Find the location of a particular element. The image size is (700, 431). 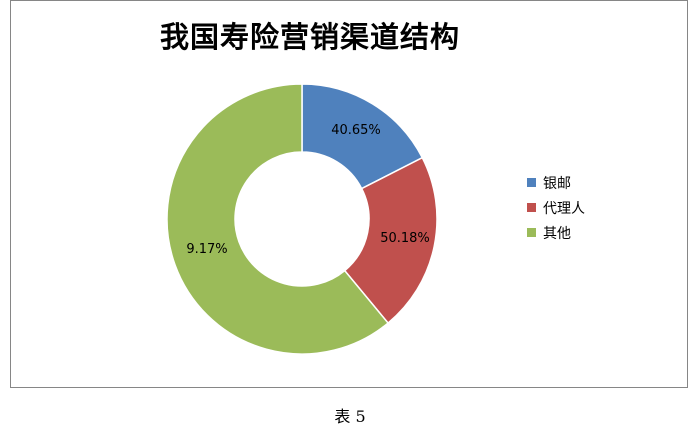

legend-item-qita: 其他 is located at coordinates (556, 232).